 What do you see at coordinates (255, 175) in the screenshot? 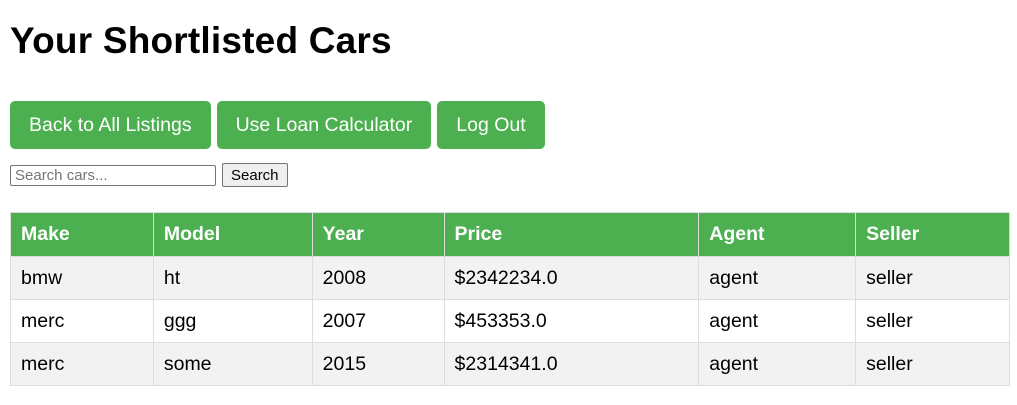
I see `search-button: Search` at bounding box center [255, 175].